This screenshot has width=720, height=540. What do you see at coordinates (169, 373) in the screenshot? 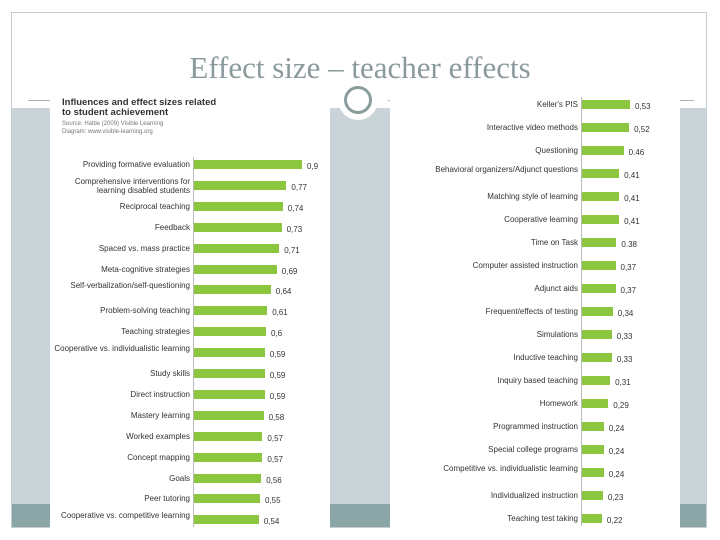
I see `left-category-label: Study skills` at bounding box center [169, 373].